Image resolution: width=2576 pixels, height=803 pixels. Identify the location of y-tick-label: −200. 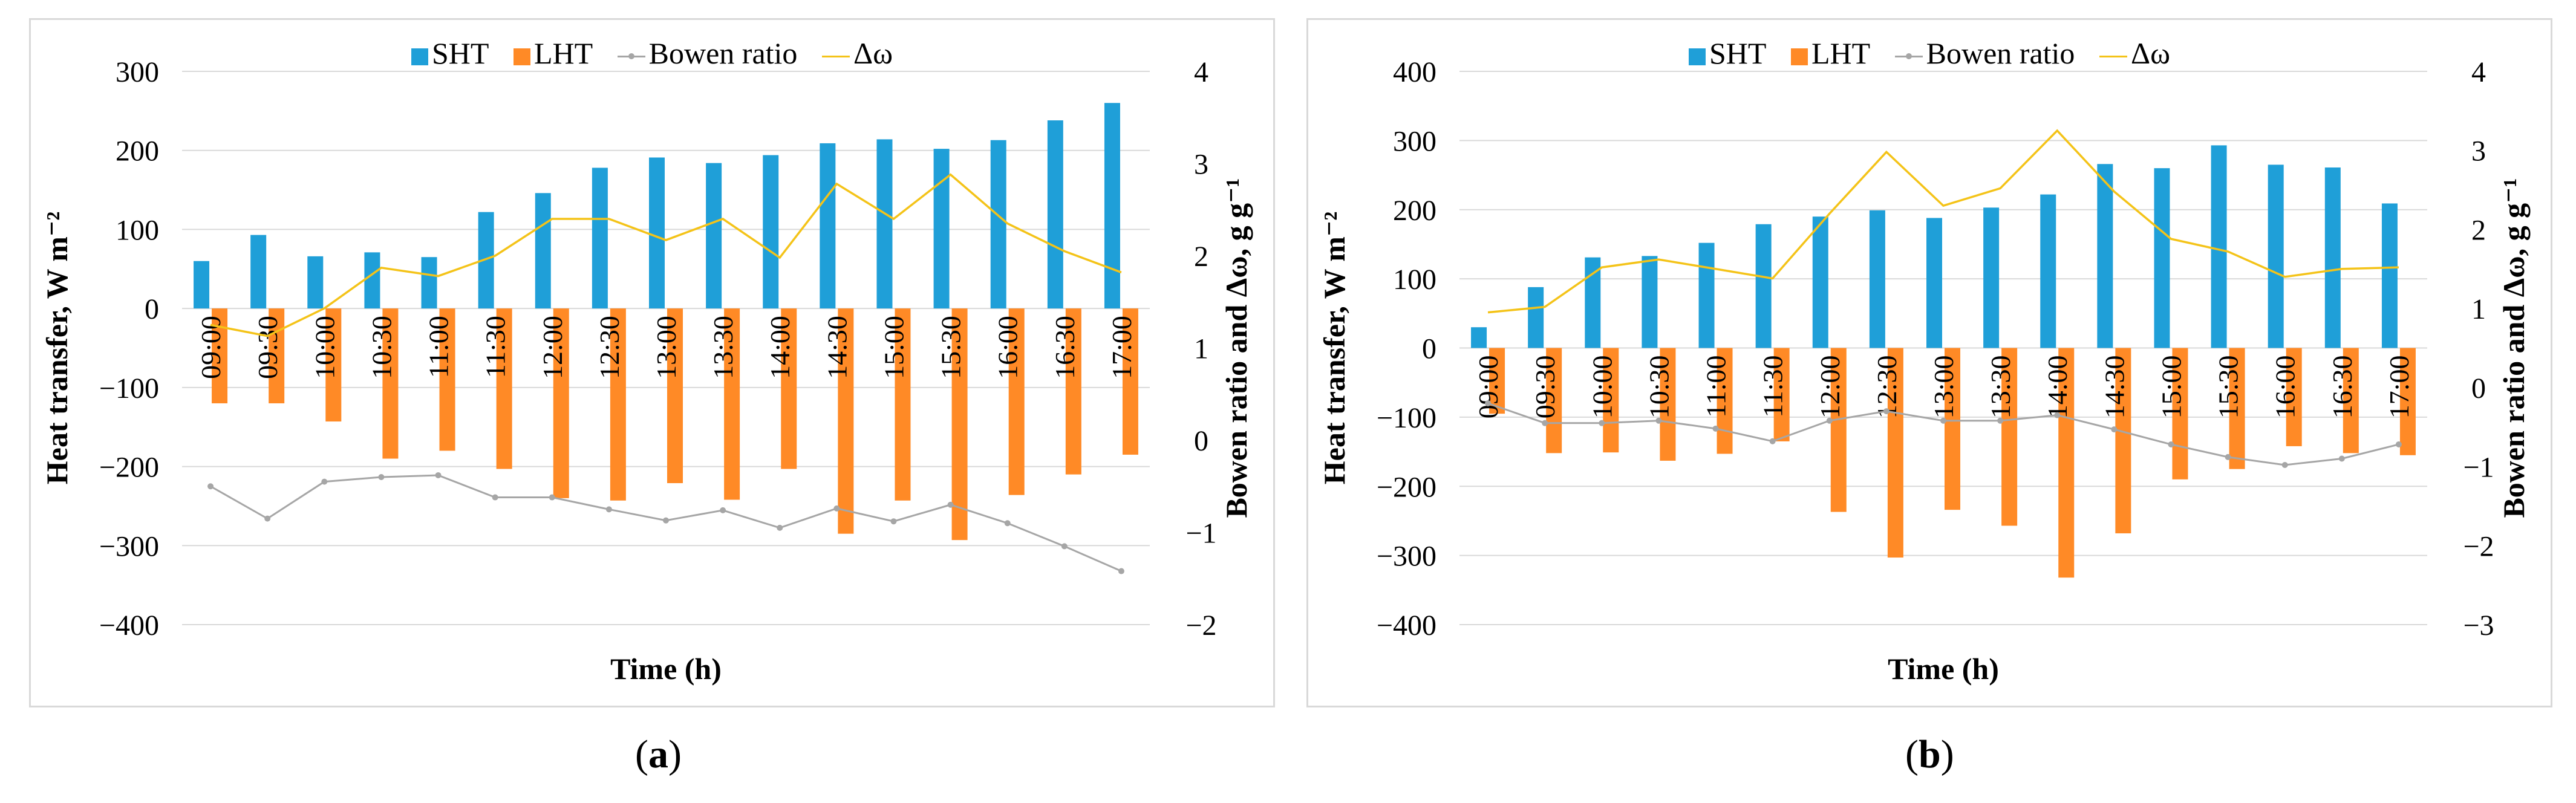
(1406, 487).